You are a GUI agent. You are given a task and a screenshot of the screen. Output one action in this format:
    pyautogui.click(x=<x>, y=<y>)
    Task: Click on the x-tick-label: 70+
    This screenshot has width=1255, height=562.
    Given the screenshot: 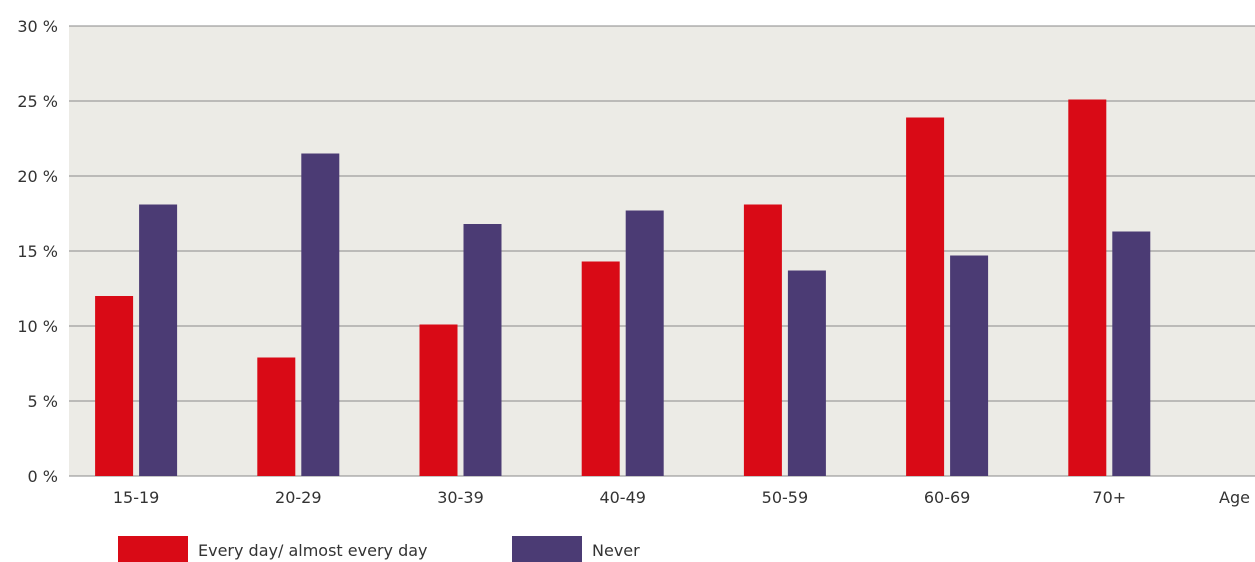 What is the action you would take?
    pyautogui.click(x=1109, y=497)
    